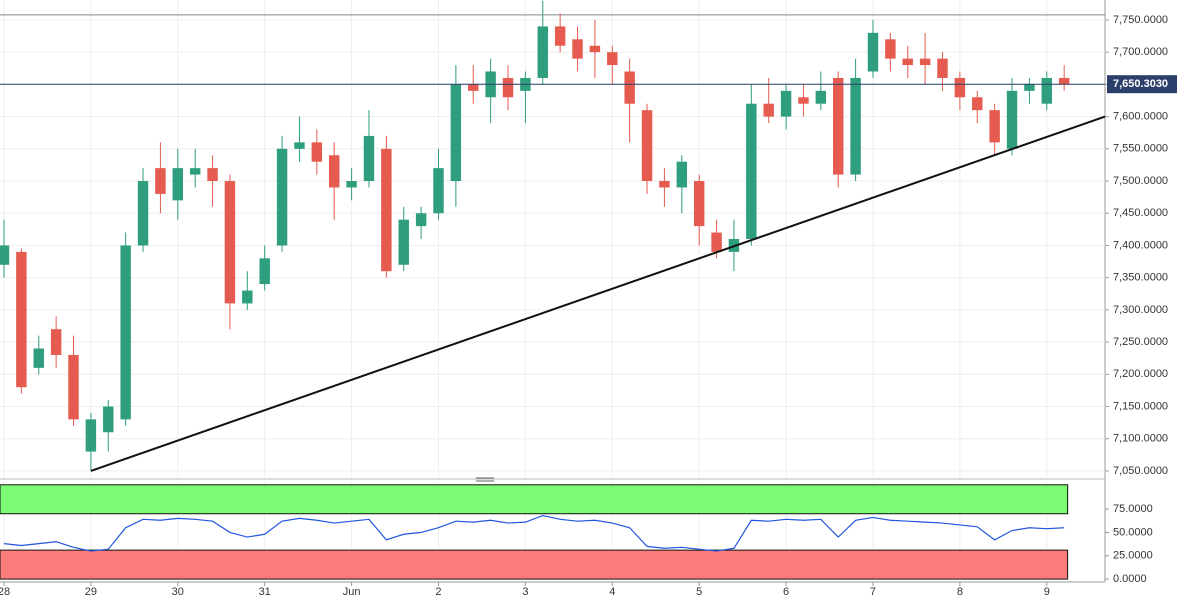 Image resolution: width=1183 pixels, height=604 pixels. I want to click on x-tick-label: 2, so click(438, 592).